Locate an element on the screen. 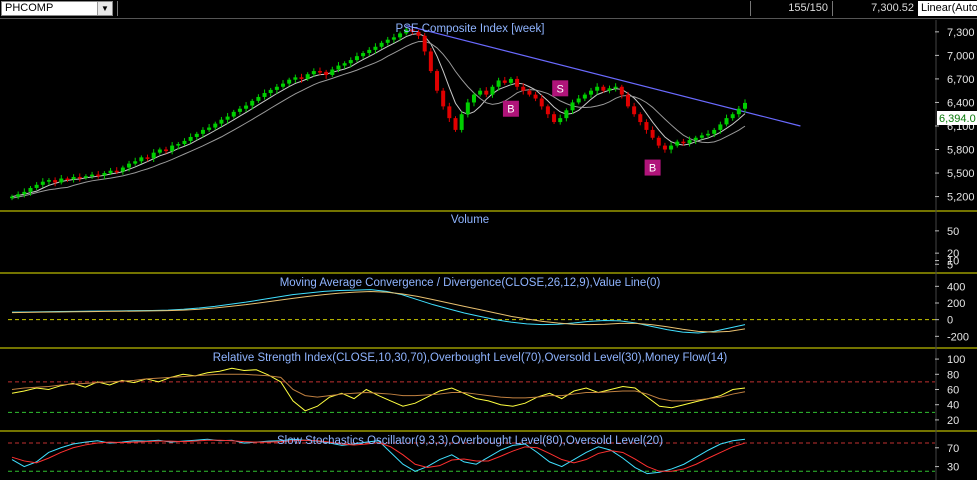 This screenshot has width=977, height=480. y-tick-label: 80 is located at coordinates (953, 375).